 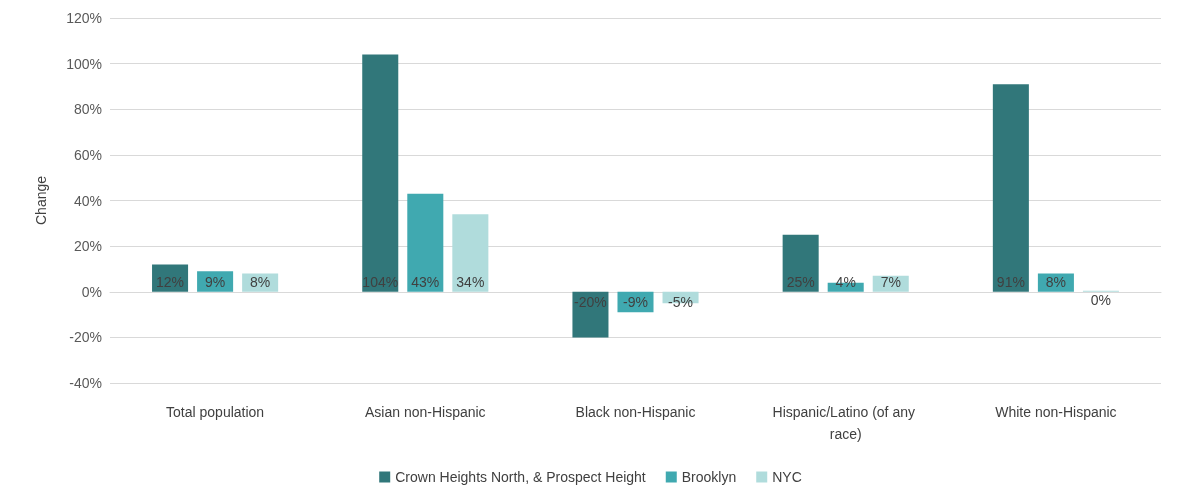 What do you see at coordinates (425, 412) in the screenshot?
I see `x-tick-label: Asian non-Hispanic` at bounding box center [425, 412].